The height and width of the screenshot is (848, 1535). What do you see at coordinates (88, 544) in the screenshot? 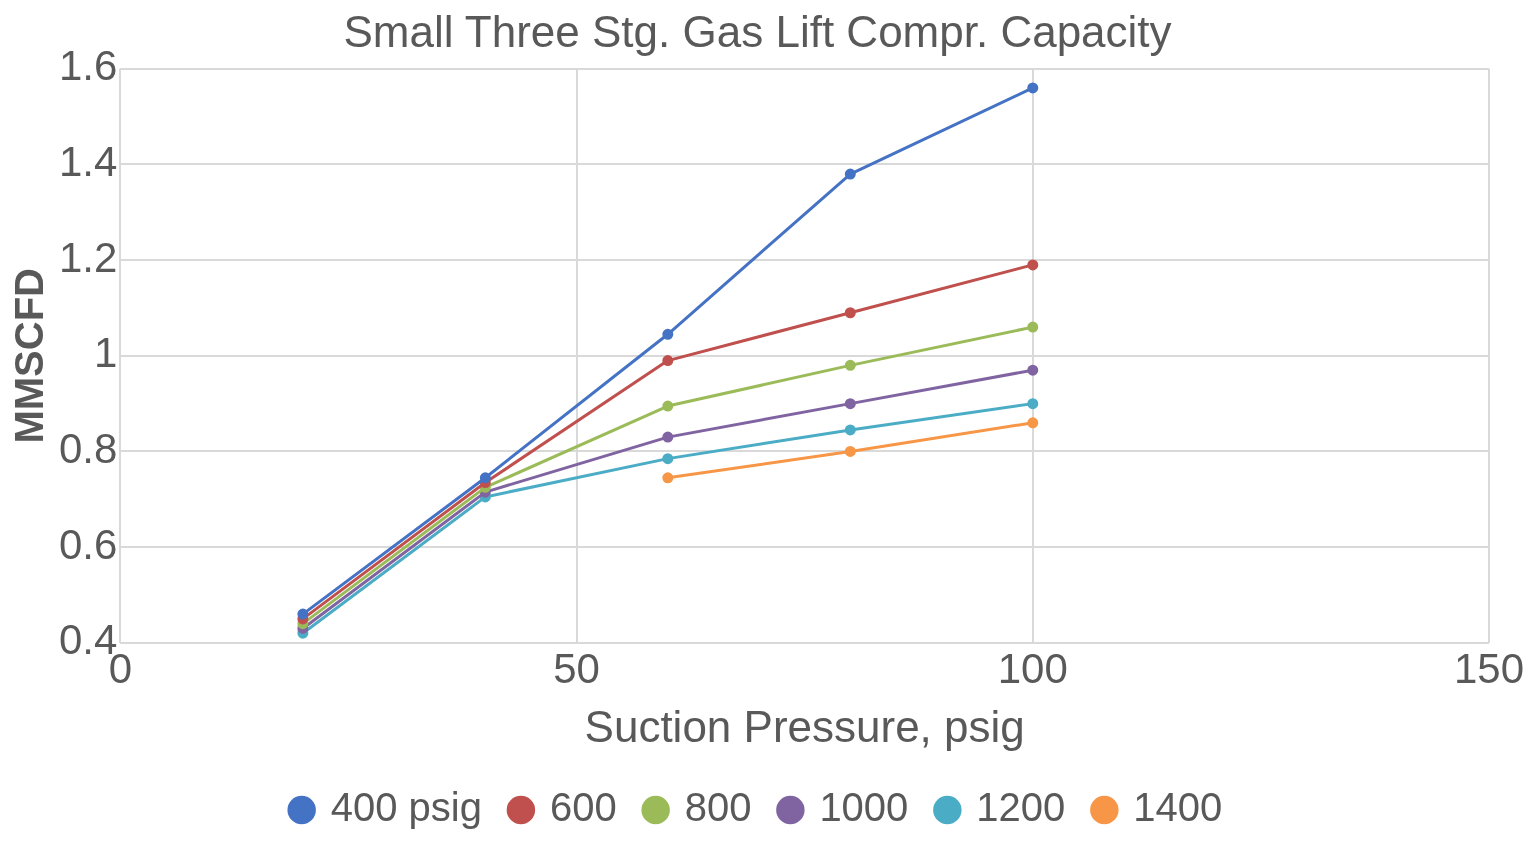
I see `y-tick-label: 0.6` at bounding box center [88, 544].